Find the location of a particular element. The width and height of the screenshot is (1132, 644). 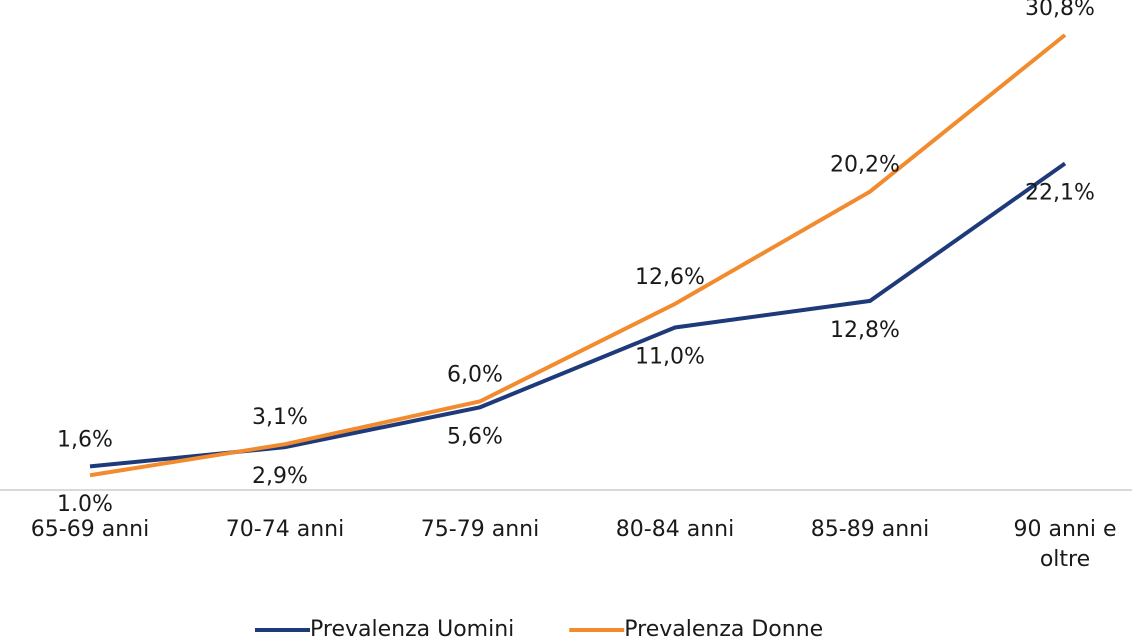

data-label: 1,6% is located at coordinates (85, 439).